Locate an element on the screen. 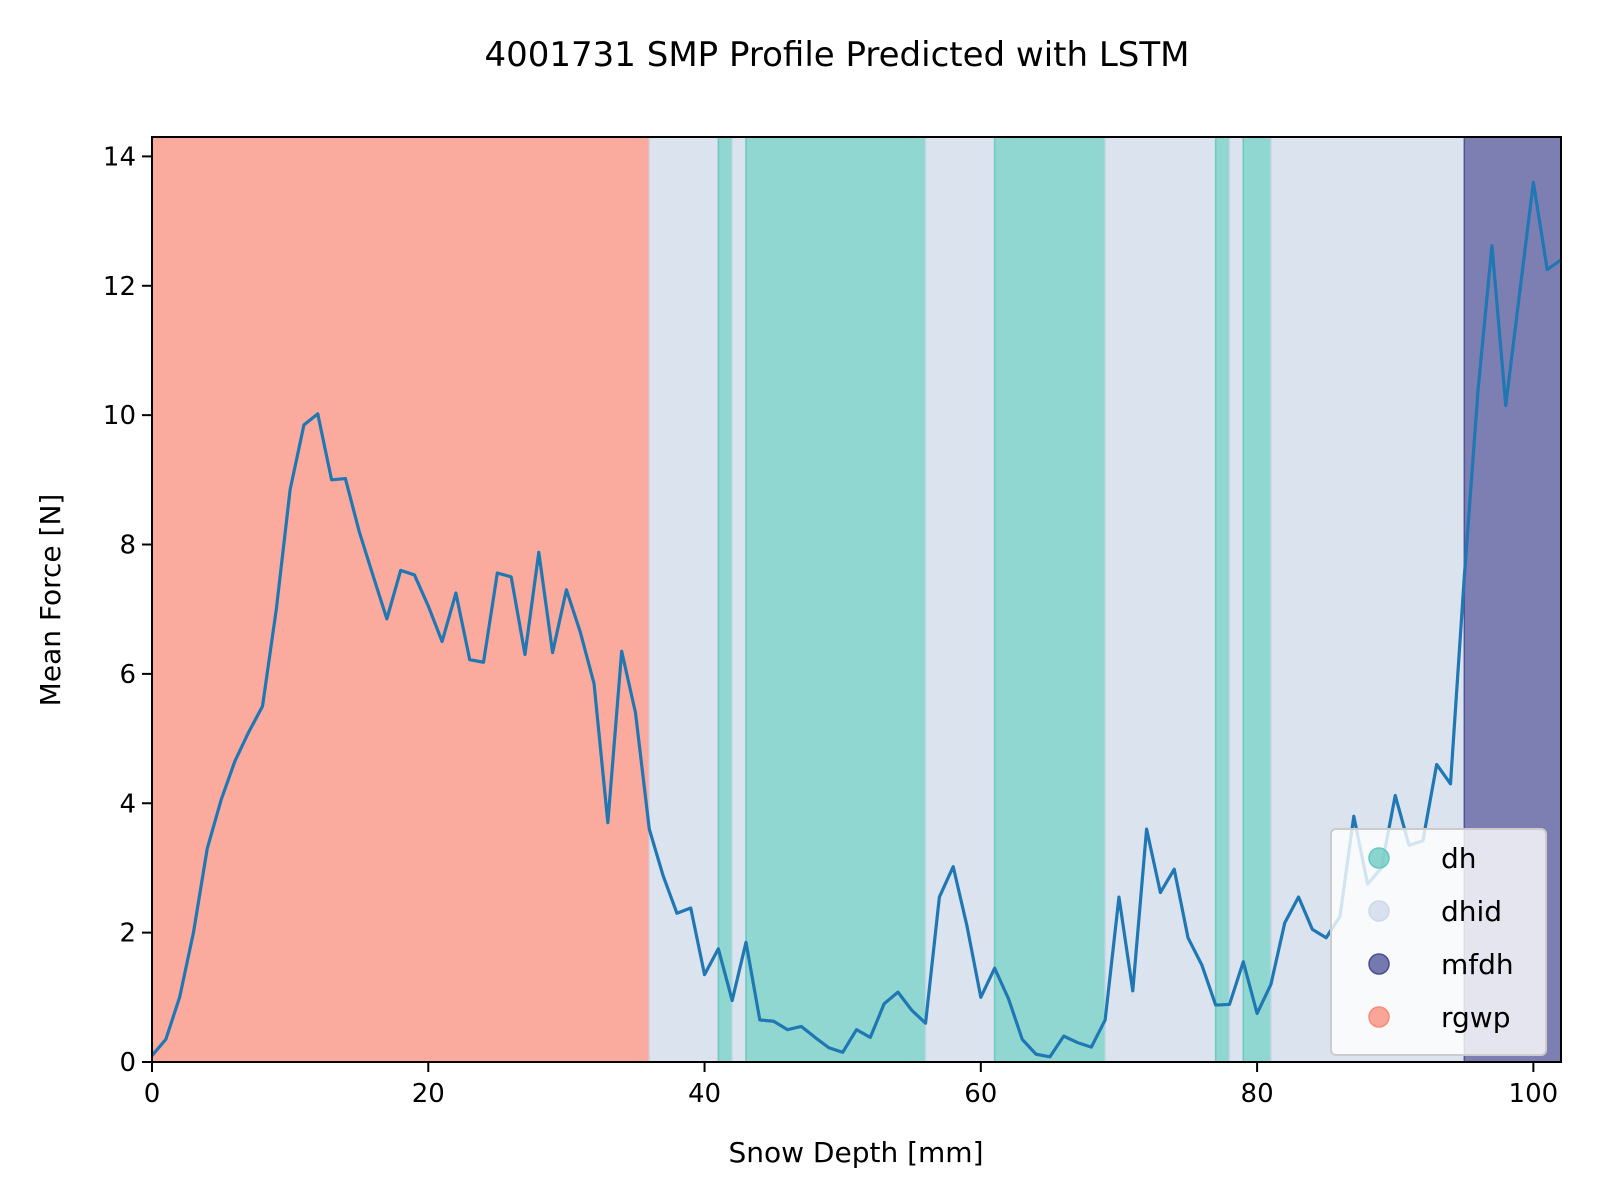 This screenshot has height=1200, width=1600. y-tick-label: 10 is located at coordinates (119, 416).